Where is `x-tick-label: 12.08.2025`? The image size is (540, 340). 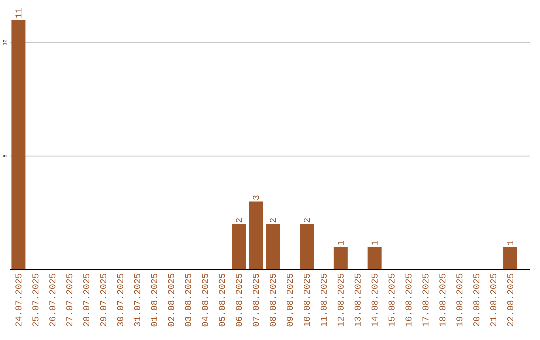 x-tick-label: 12.08.2025 is located at coordinates (341, 300).